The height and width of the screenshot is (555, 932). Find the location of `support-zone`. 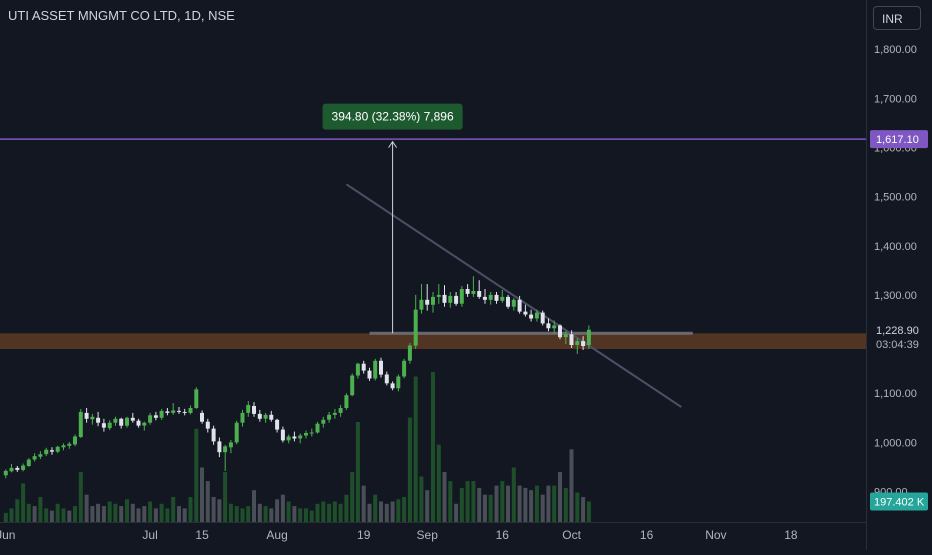

support-zone is located at coordinates (433, 341).